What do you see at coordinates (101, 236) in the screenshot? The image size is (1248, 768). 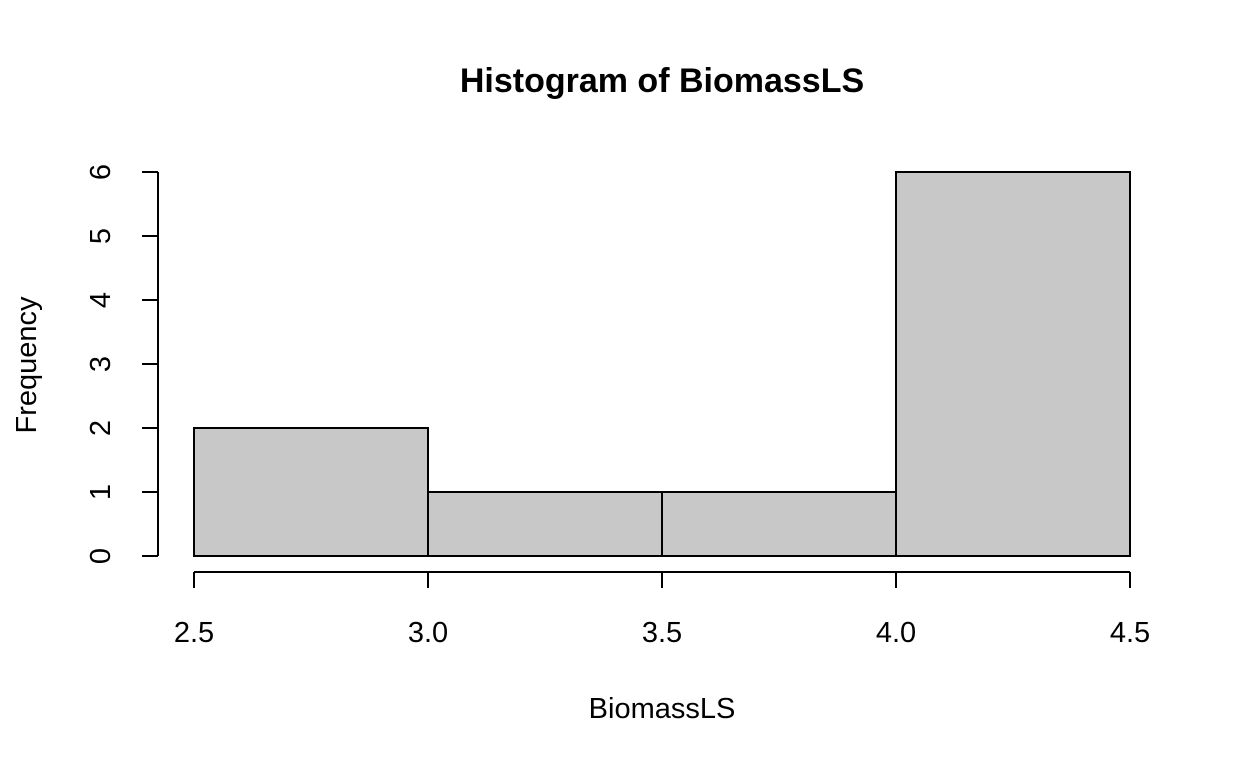 I see `y-tick-label: 5` at bounding box center [101, 236].